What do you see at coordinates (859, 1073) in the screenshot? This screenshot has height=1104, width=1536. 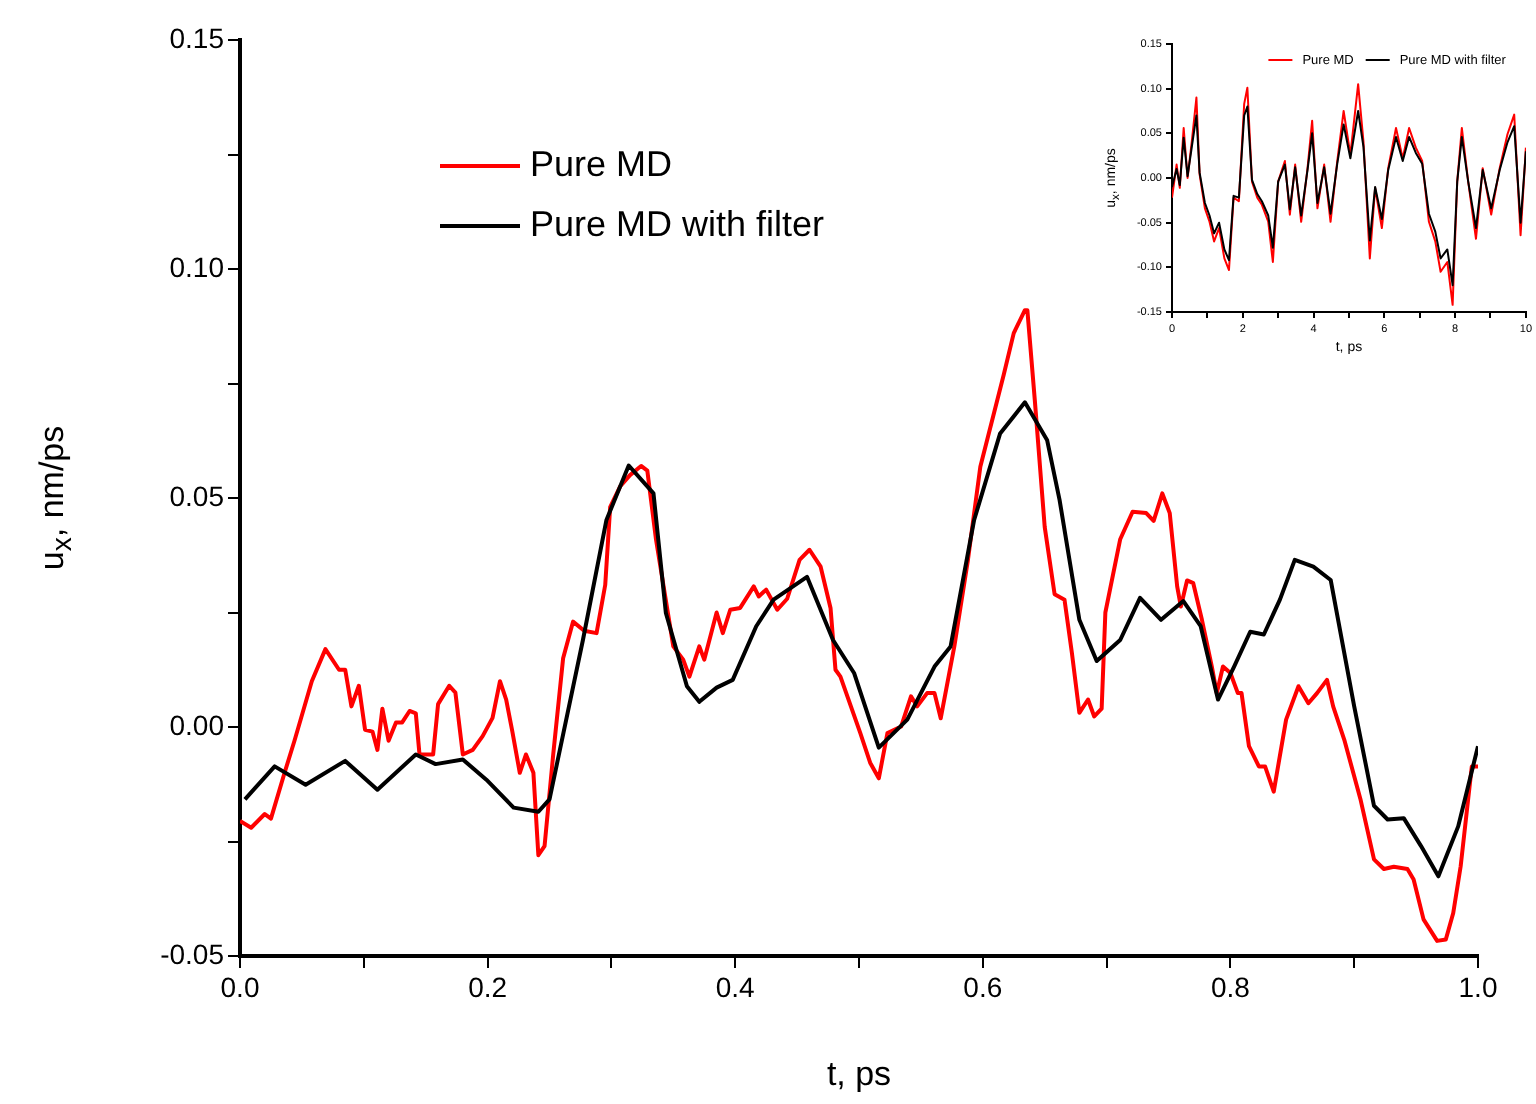 I see `x-axis-title: t, ps` at bounding box center [859, 1073].